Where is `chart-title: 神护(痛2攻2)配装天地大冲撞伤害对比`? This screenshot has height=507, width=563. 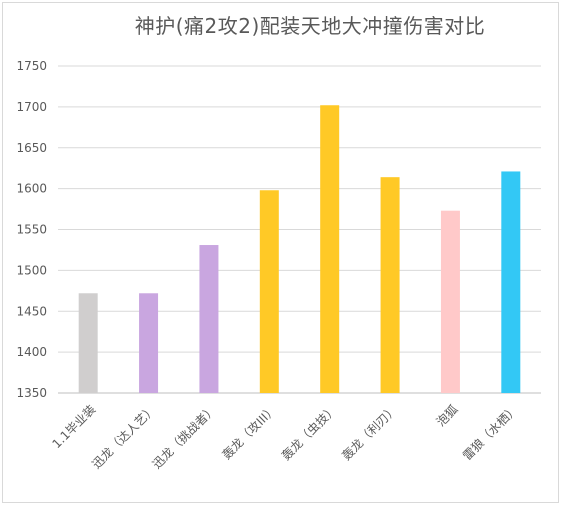
chart-title: 神护(痛2攻2)配装天地大冲撞伤害对比 is located at coordinates (310, 26).